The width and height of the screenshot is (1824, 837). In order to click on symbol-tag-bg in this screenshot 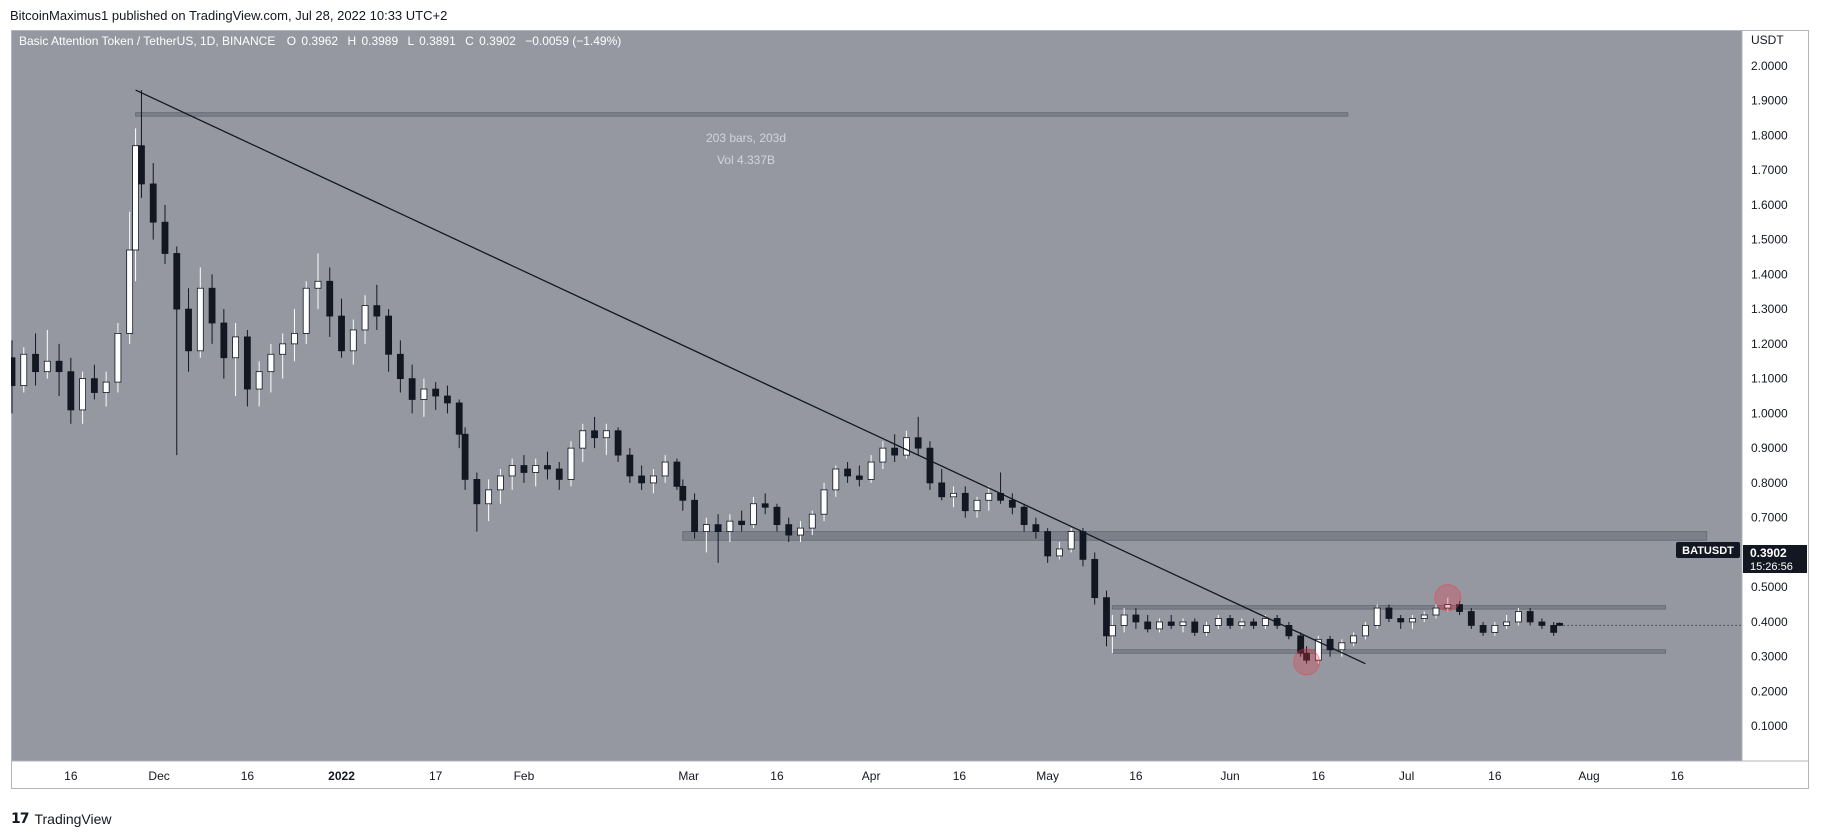, I will do `click(1708, 550)`.